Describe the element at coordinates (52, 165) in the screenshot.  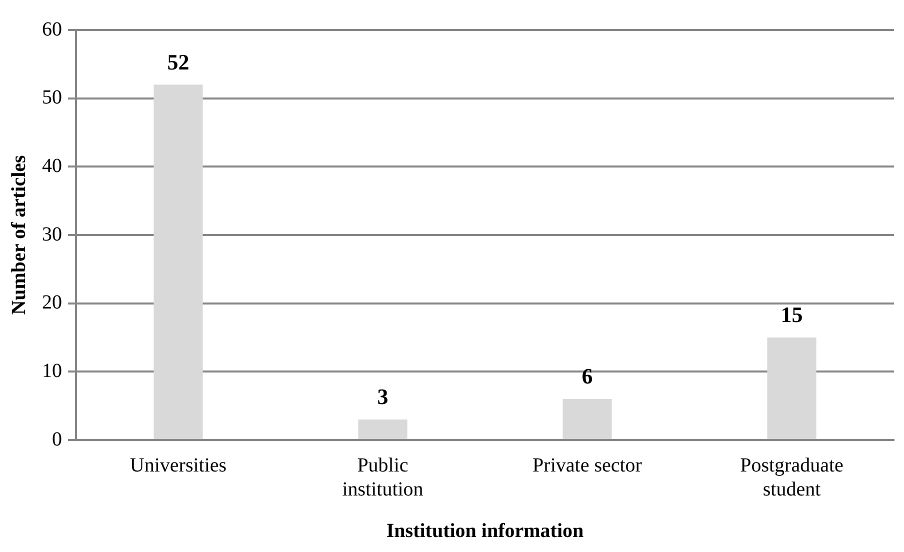
I see `y-tick-label: 40` at that location.